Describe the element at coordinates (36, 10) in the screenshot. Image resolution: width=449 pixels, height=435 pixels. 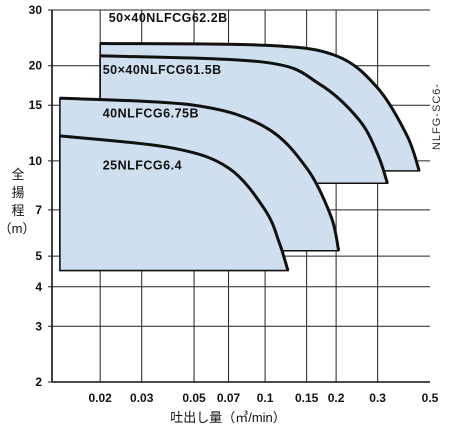
I see `y-tick-label-30: 30` at that location.